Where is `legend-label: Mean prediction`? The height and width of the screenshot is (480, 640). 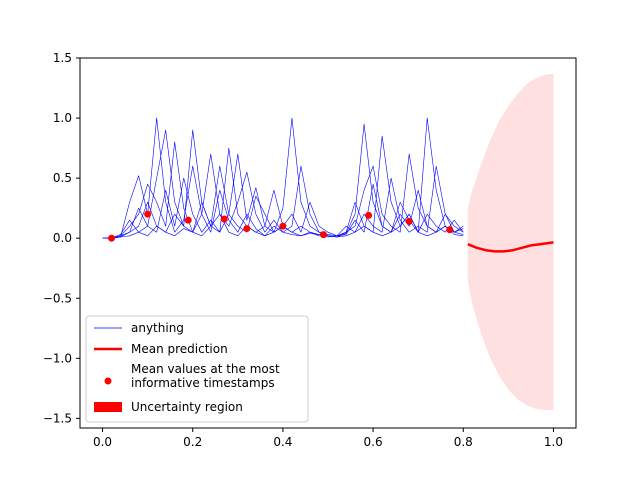 legend-label: Mean prediction is located at coordinates (179, 349).